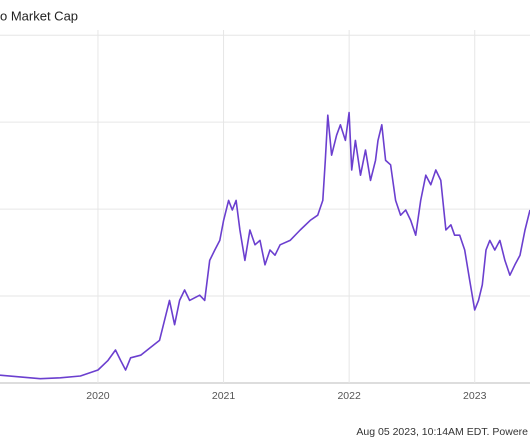 The image size is (530, 442). What do you see at coordinates (475, 396) in the screenshot?
I see `x-tick-label: 2023` at bounding box center [475, 396].